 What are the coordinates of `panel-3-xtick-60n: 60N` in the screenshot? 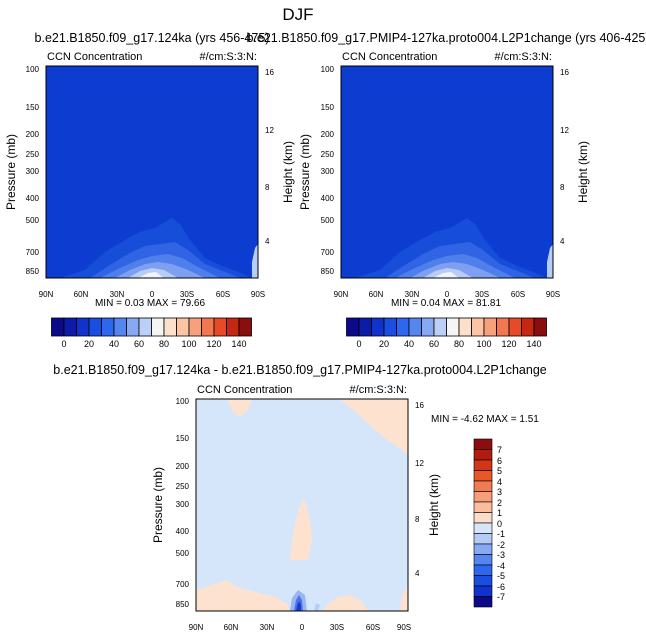 It's located at (231, 627).